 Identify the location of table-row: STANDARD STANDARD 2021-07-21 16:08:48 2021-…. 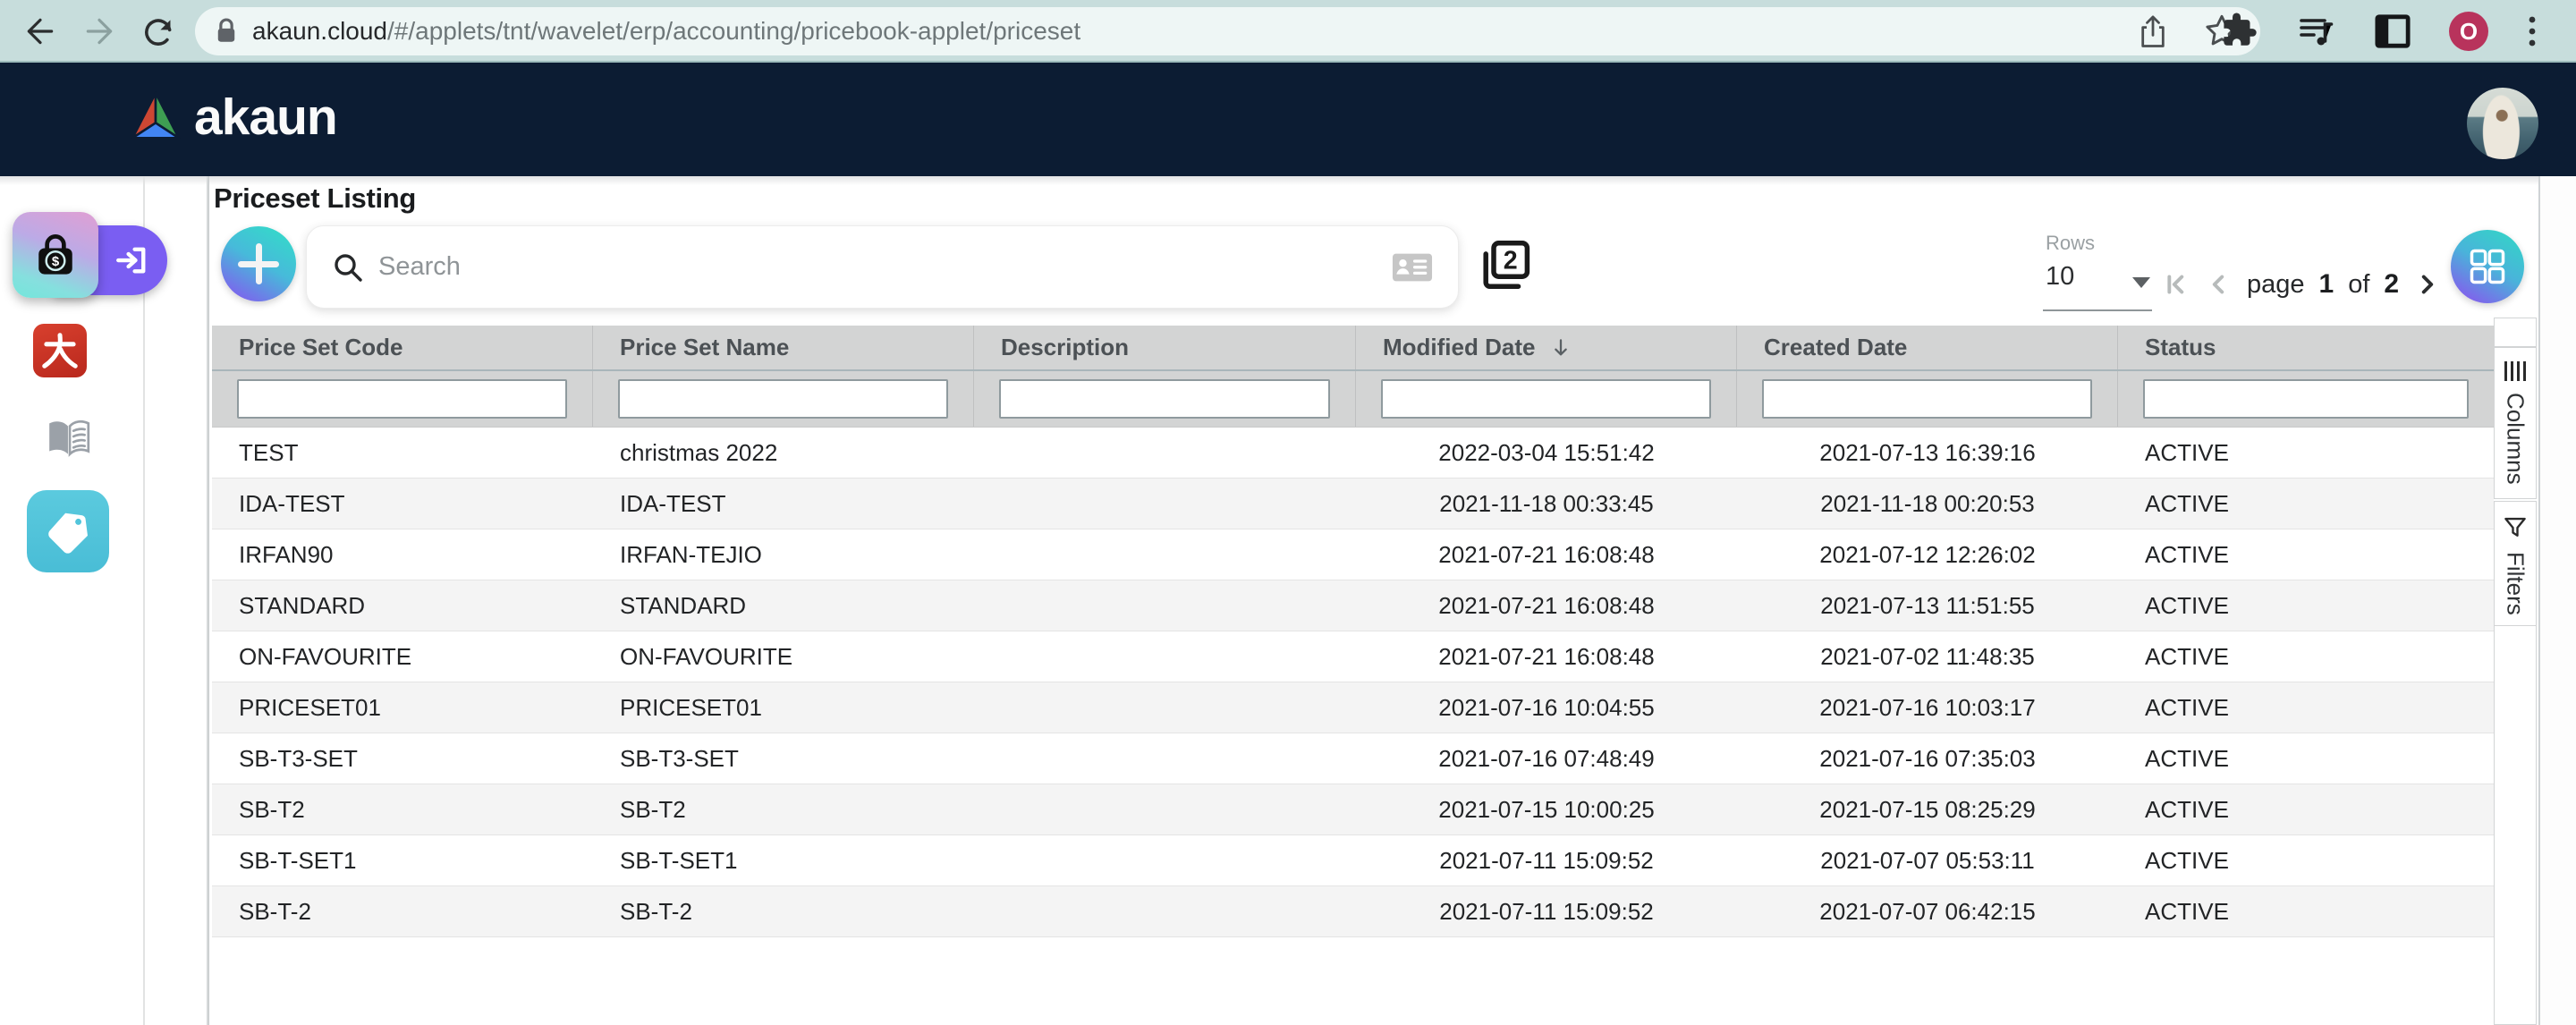
(1353, 605).